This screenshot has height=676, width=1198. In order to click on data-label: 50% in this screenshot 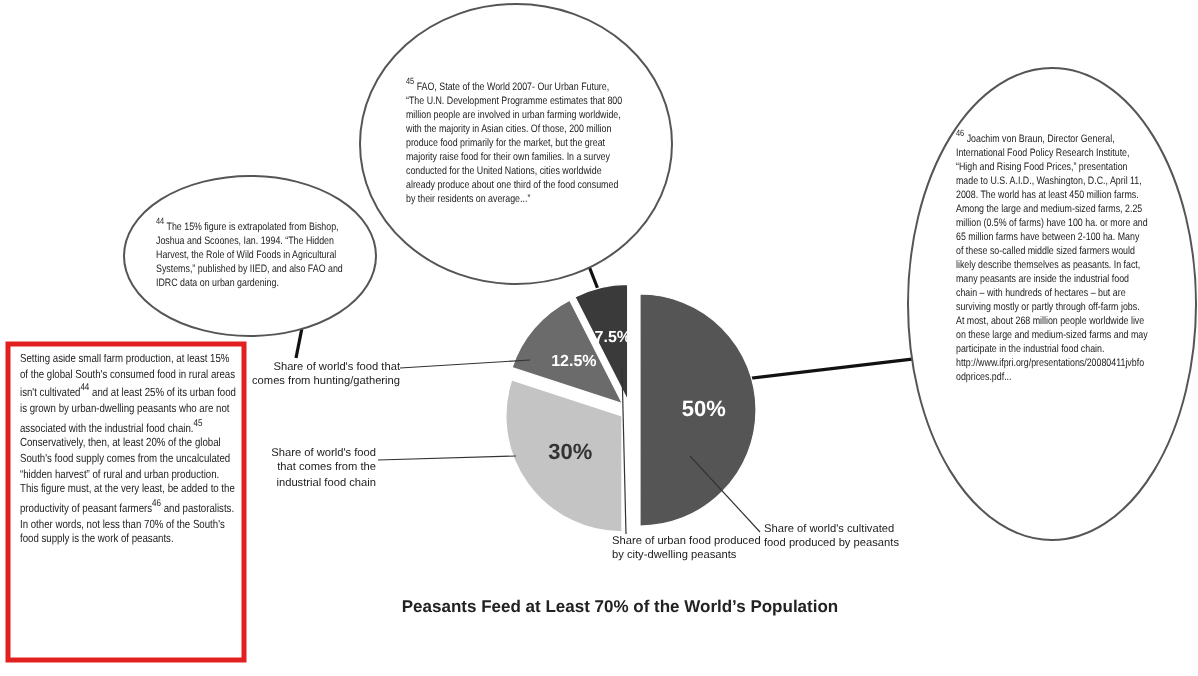, I will do `click(704, 409)`.